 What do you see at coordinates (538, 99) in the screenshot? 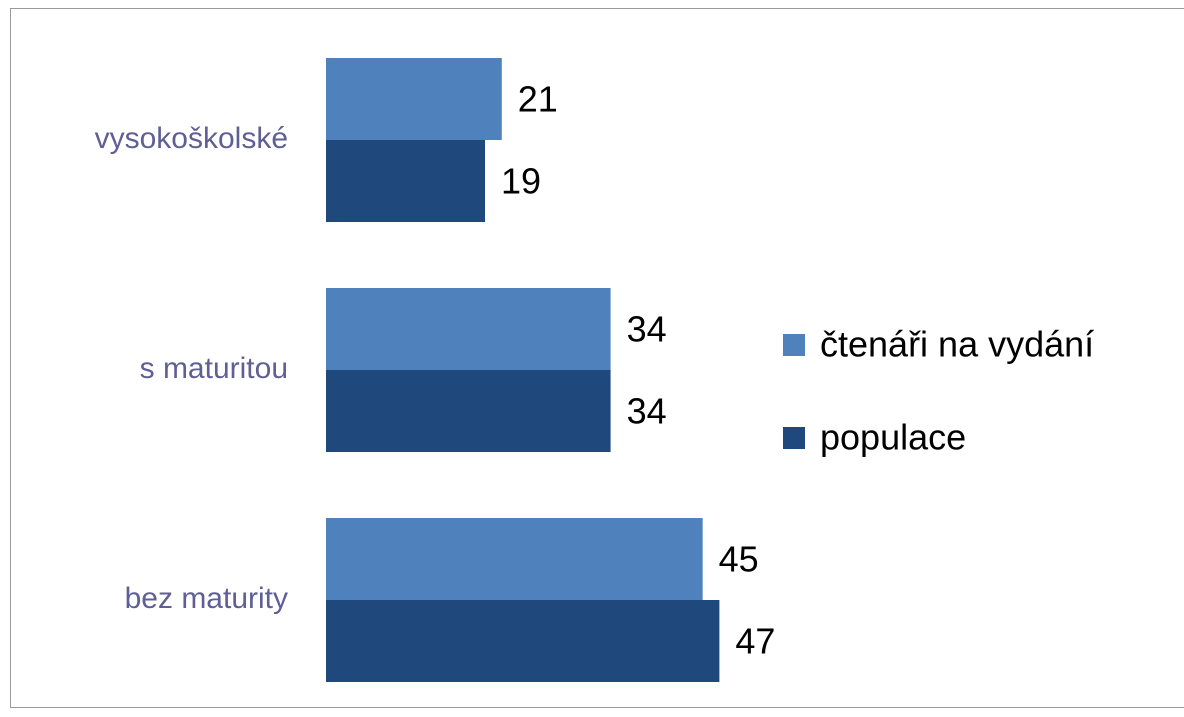
I see `value-label: 21` at bounding box center [538, 99].